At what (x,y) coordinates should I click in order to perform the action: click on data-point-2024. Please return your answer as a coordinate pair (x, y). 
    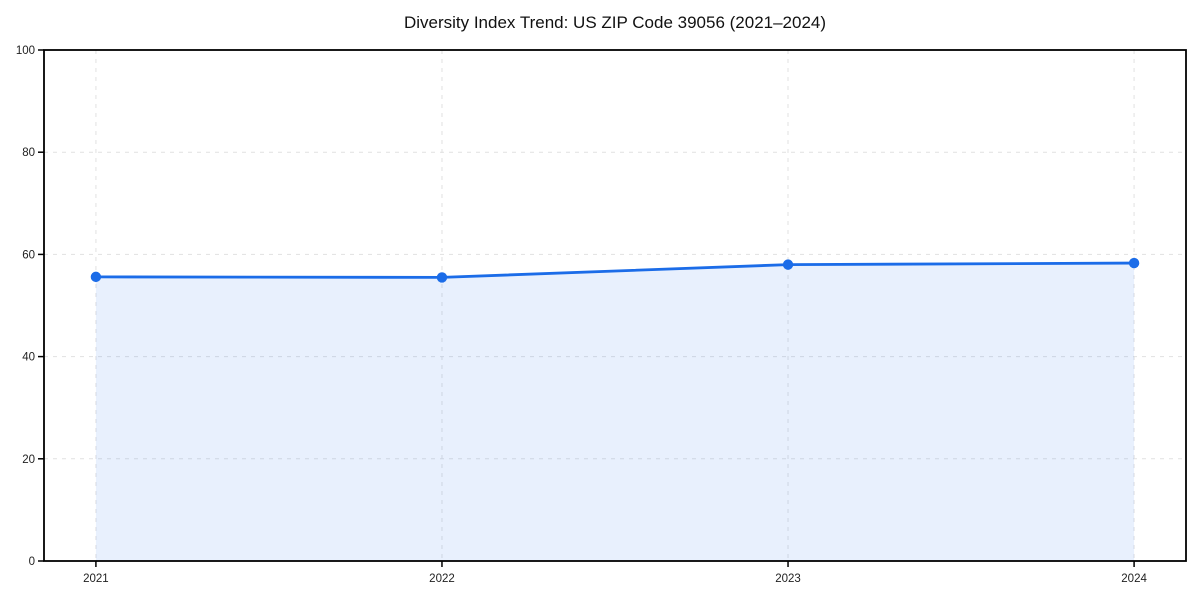
    Looking at the image, I should click on (1134, 263).